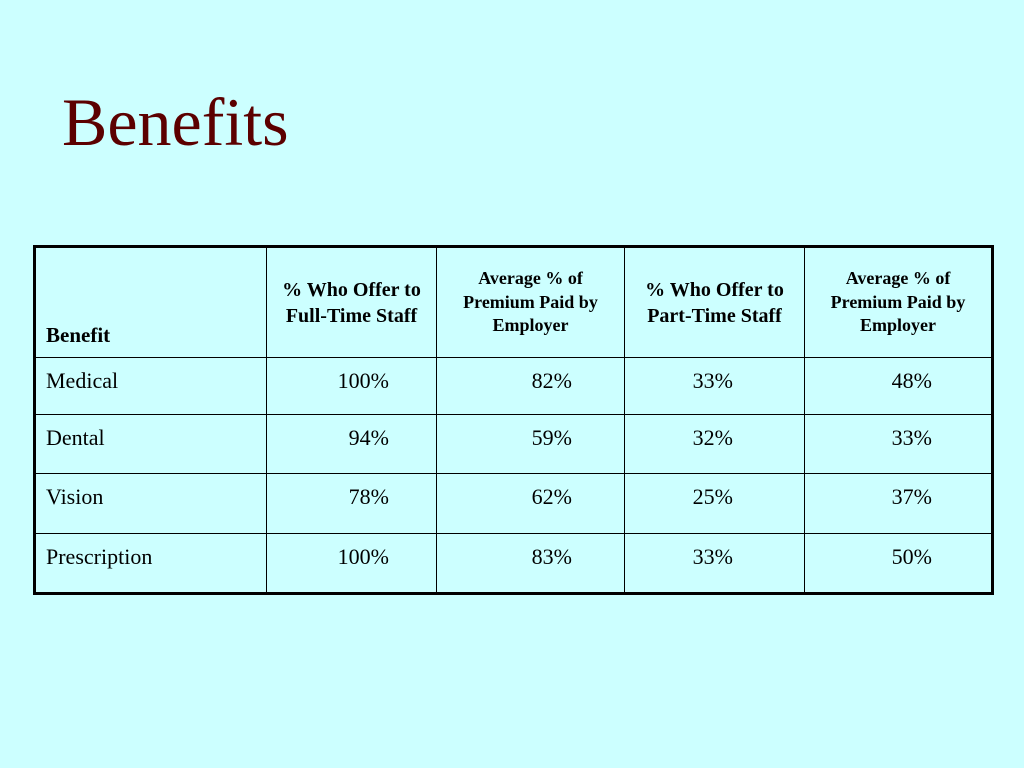 The width and height of the screenshot is (1024, 768). What do you see at coordinates (530, 386) in the screenshot?
I see `table-cell: 82%` at bounding box center [530, 386].